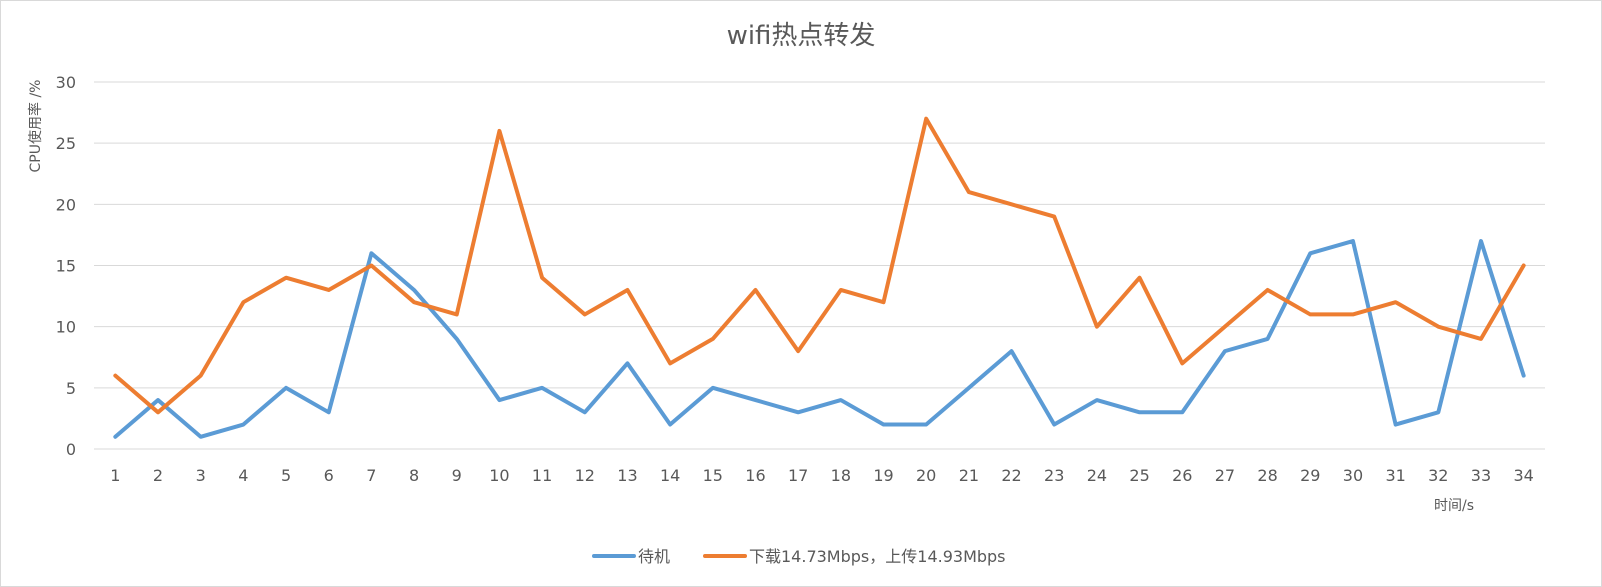 This screenshot has height=587, width=1602. I want to click on x-tick-label: 2, so click(158, 475).